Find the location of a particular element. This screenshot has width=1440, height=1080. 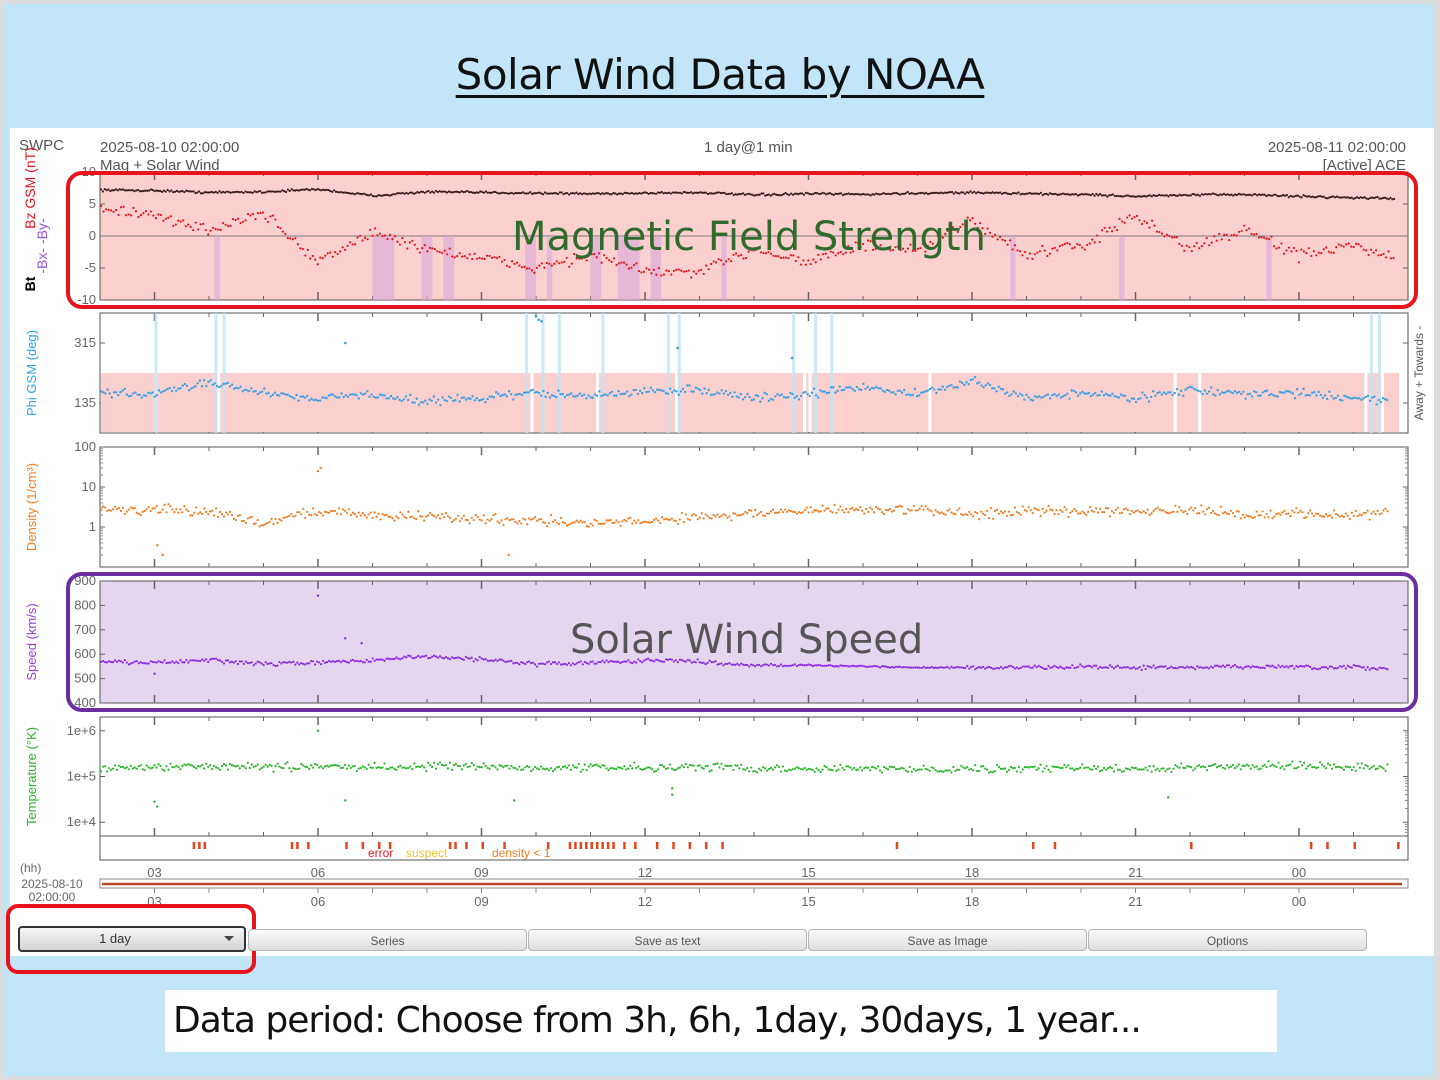

southward-interval is located at coordinates (530, 268).